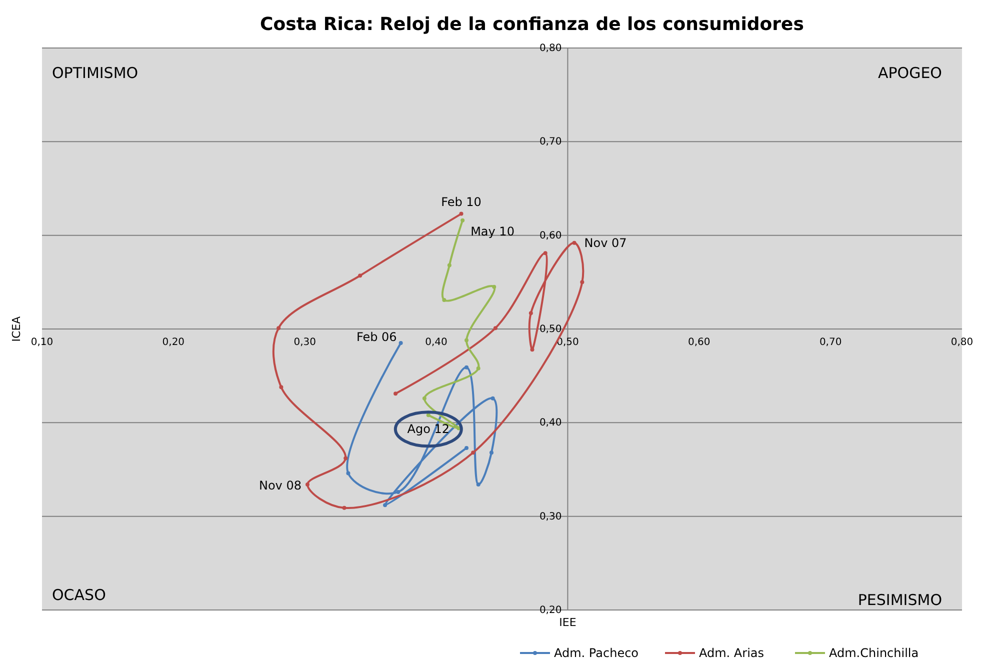 The image size is (994, 661). What do you see at coordinates (428, 429) in the screenshot?
I see `annotation: Ago 12` at bounding box center [428, 429].